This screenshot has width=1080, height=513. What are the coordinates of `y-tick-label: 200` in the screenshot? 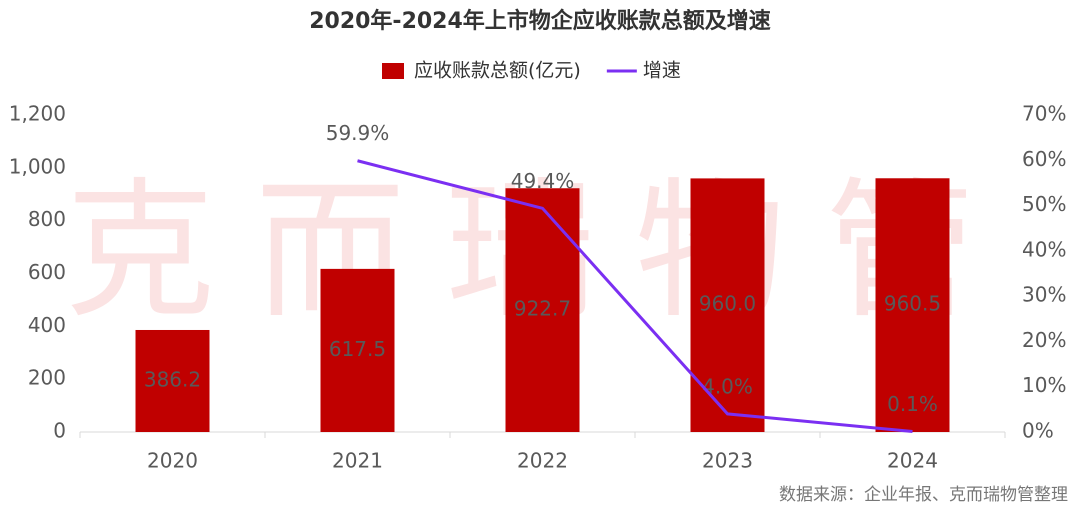 It's located at (47, 378).